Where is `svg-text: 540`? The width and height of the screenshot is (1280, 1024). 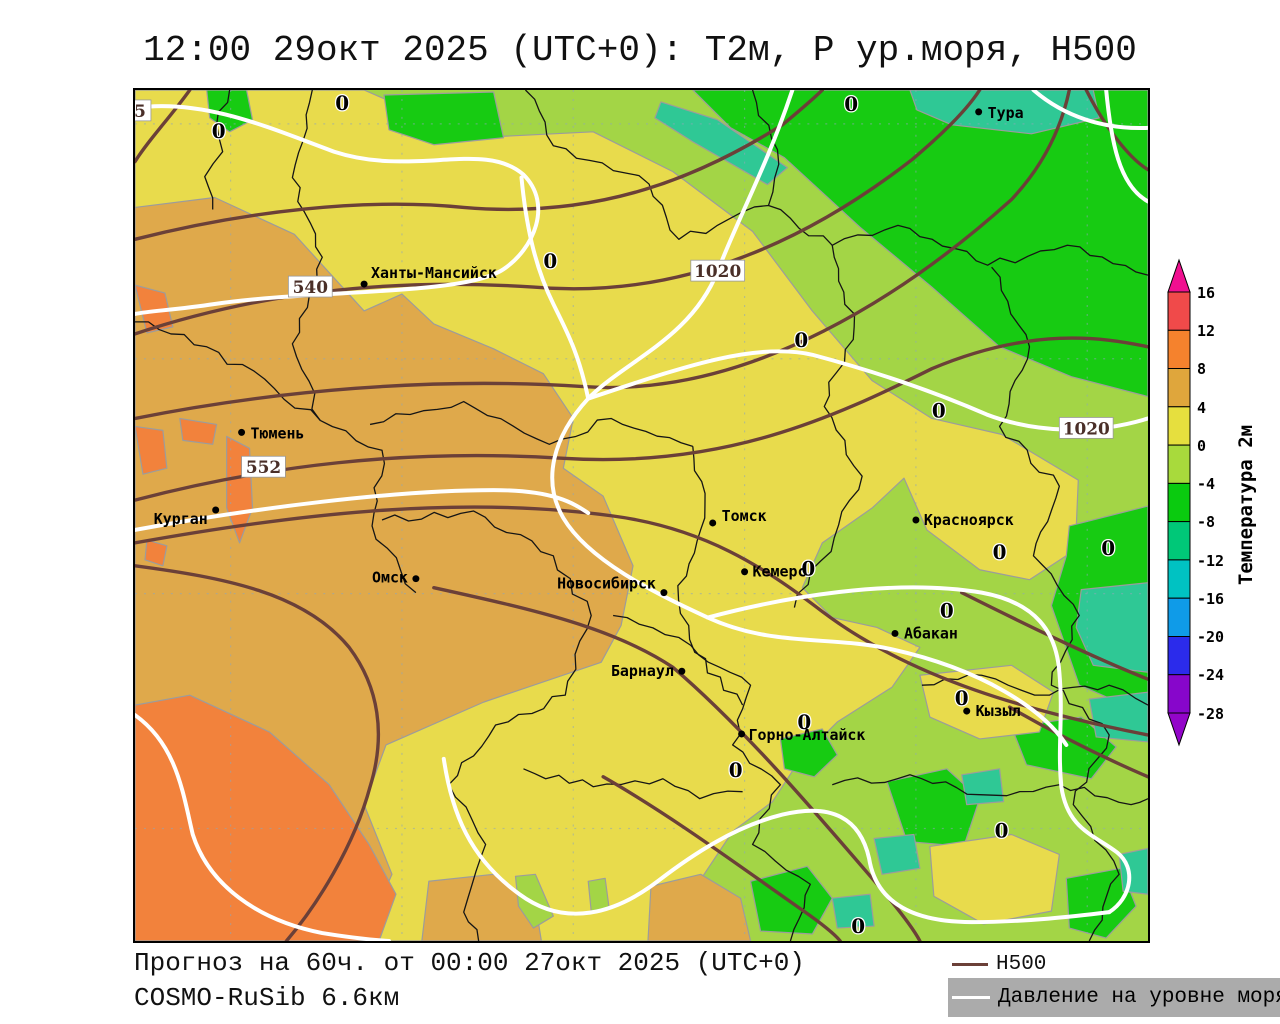
svg-text: 540 is located at coordinates (310, 287).